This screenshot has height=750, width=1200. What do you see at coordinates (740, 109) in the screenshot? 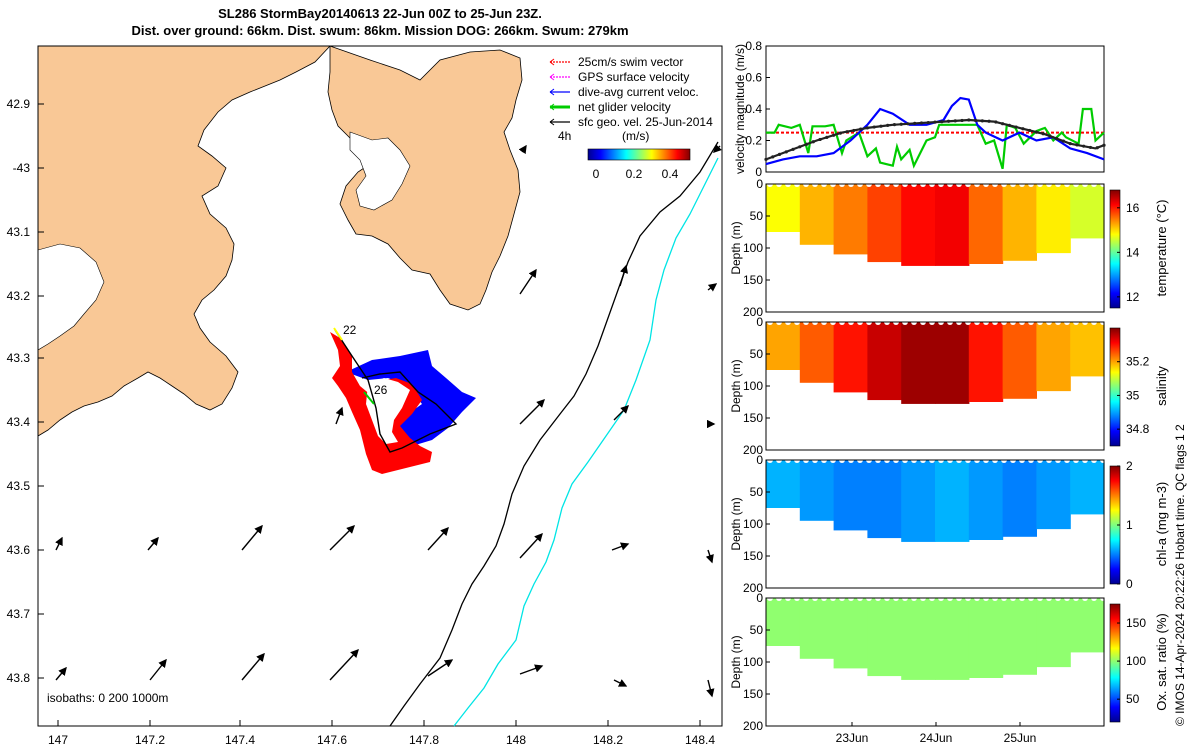
I see `vel-ylabel: velocity magnitude (m/s)` at bounding box center [740, 109].